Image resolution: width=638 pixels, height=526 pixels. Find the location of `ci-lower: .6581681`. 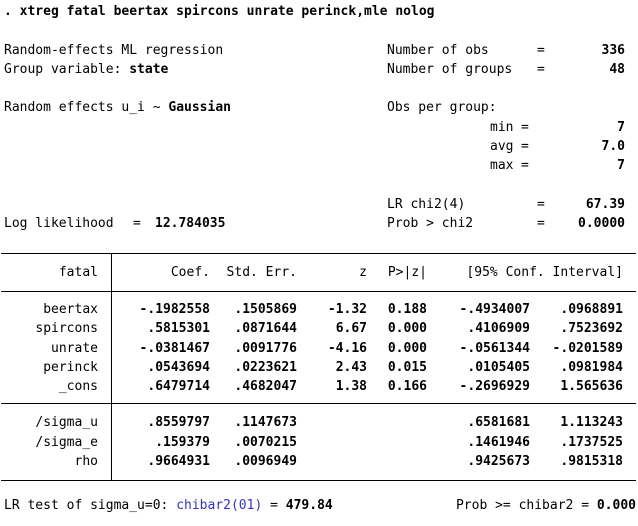

ci-lower: .6581681 is located at coordinates (498, 423).